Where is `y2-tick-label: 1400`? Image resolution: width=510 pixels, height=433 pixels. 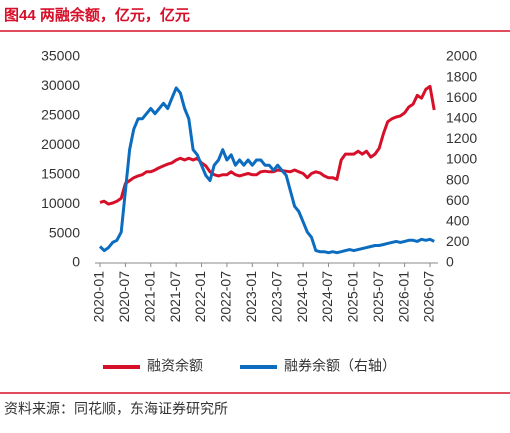
y2-tick-label: 1400 is located at coordinates (461, 118).